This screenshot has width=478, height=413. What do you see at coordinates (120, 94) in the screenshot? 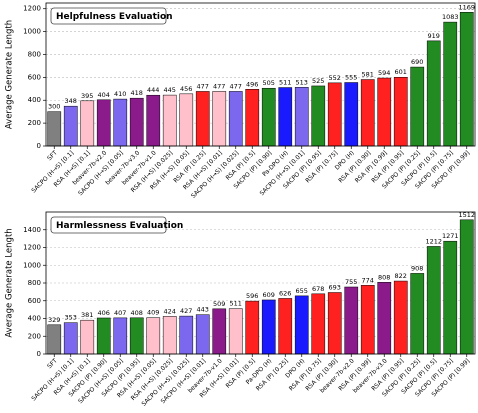
I see `value-label: 410` at bounding box center [120, 94].